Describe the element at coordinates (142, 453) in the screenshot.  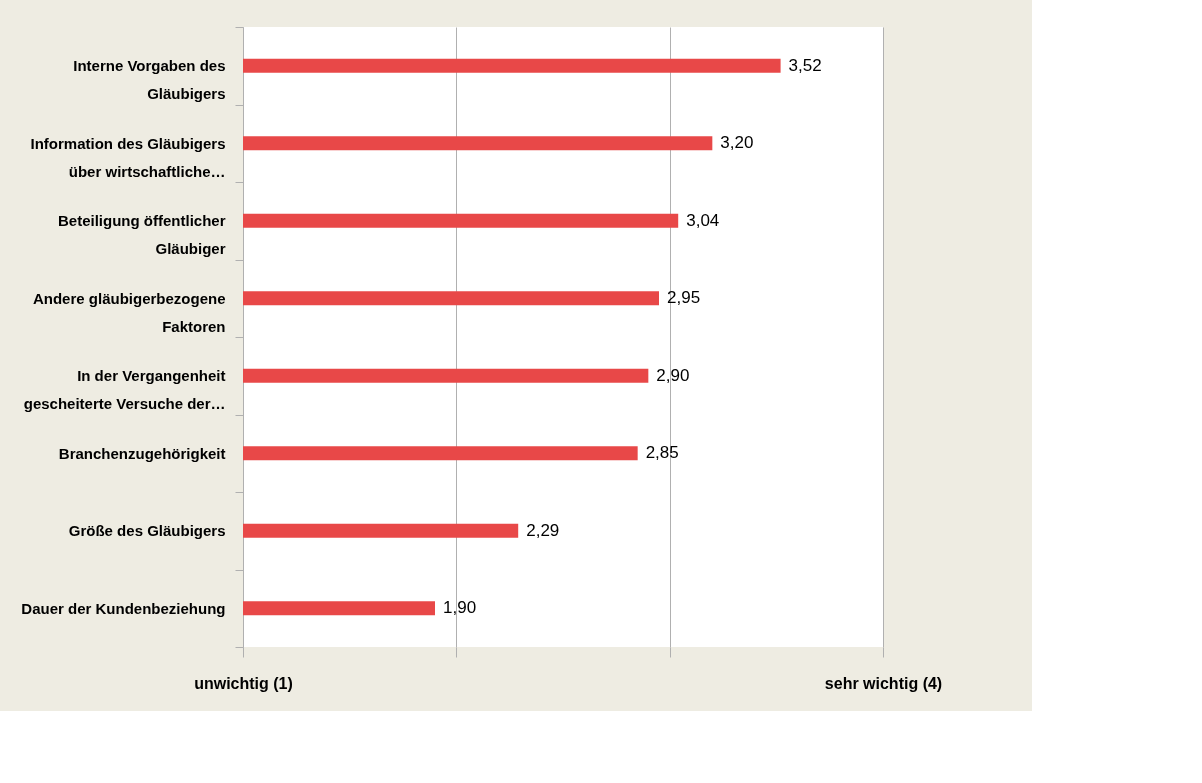
I see `y-tick-label: Branchenzugehörigkeit` at that location.